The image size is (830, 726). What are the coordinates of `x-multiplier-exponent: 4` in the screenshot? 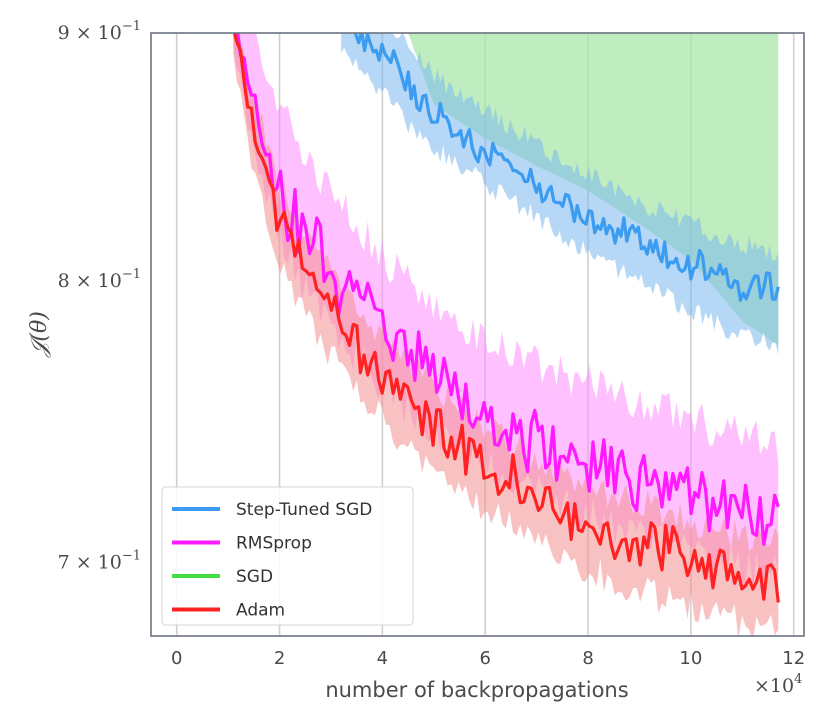 It's located at (798, 679).